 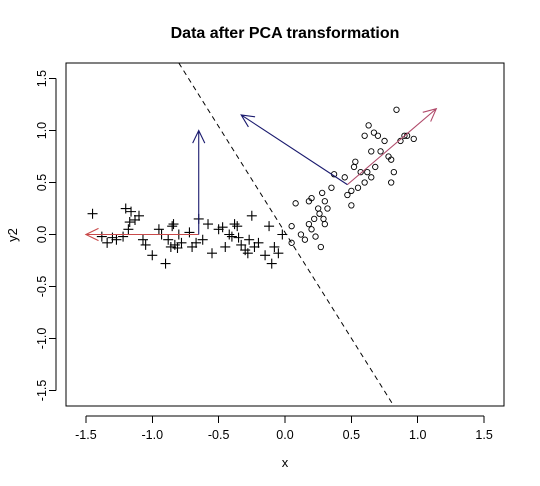 I want to click on y-tick-label: -0.5, so click(x=42, y=287).